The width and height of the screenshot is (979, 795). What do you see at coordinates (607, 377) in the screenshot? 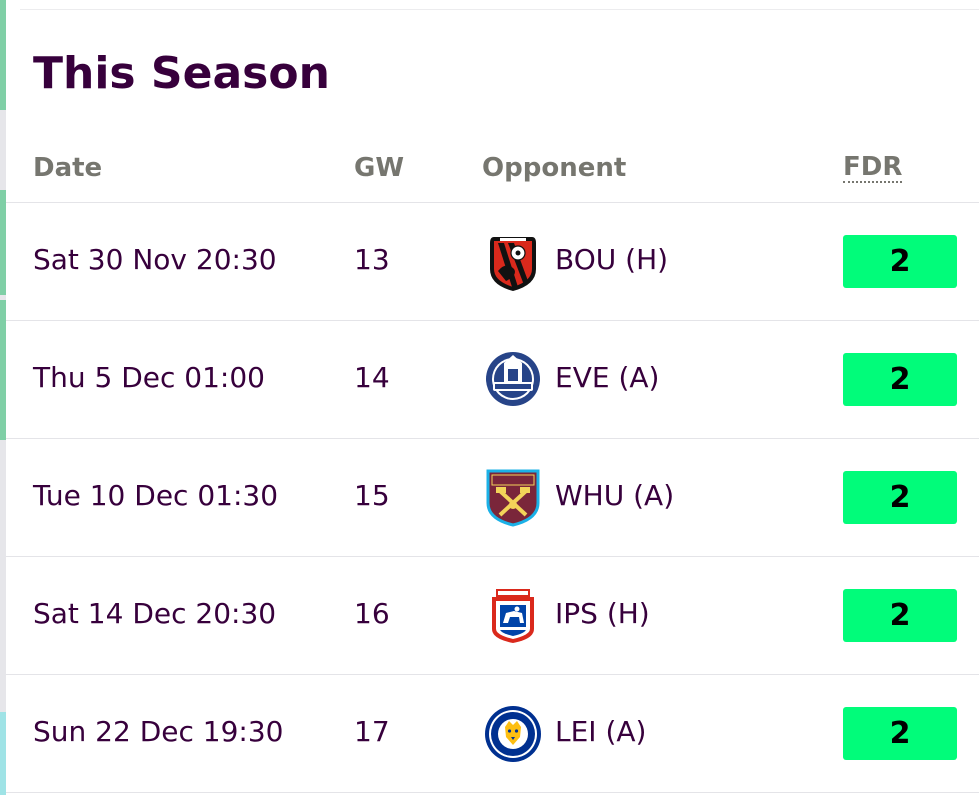
I see `fixture-opponent: EVE (A)` at bounding box center [607, 377].